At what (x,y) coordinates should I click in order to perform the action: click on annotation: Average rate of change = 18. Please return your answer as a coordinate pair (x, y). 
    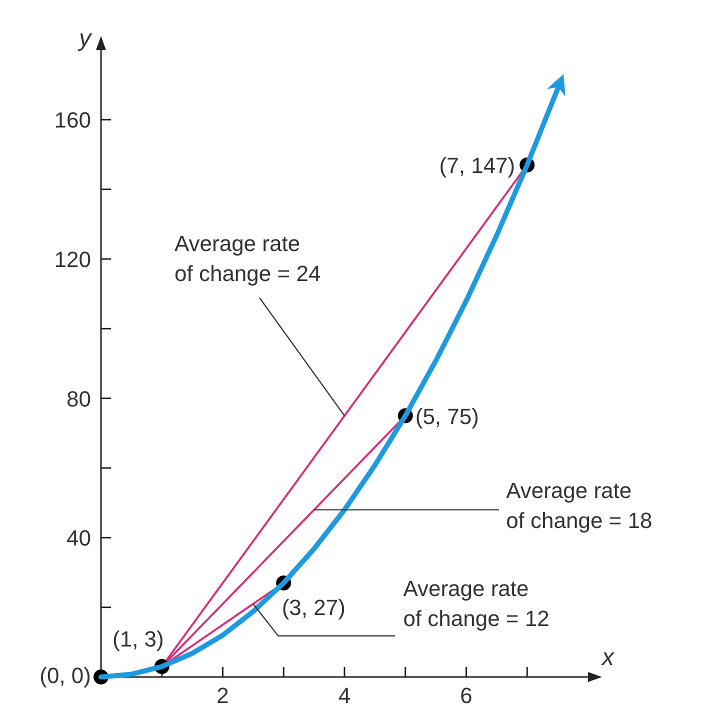
    Looking at the image, I should click on (579, 505).